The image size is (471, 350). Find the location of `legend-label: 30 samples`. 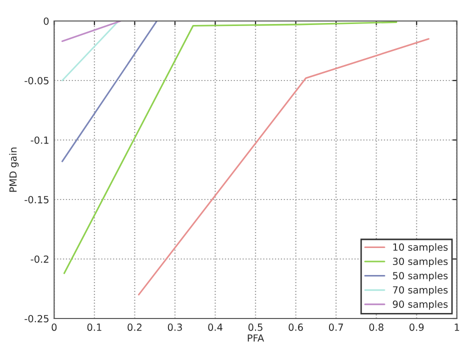

legend-label: 30 samples is located at coordinates (420, 262).